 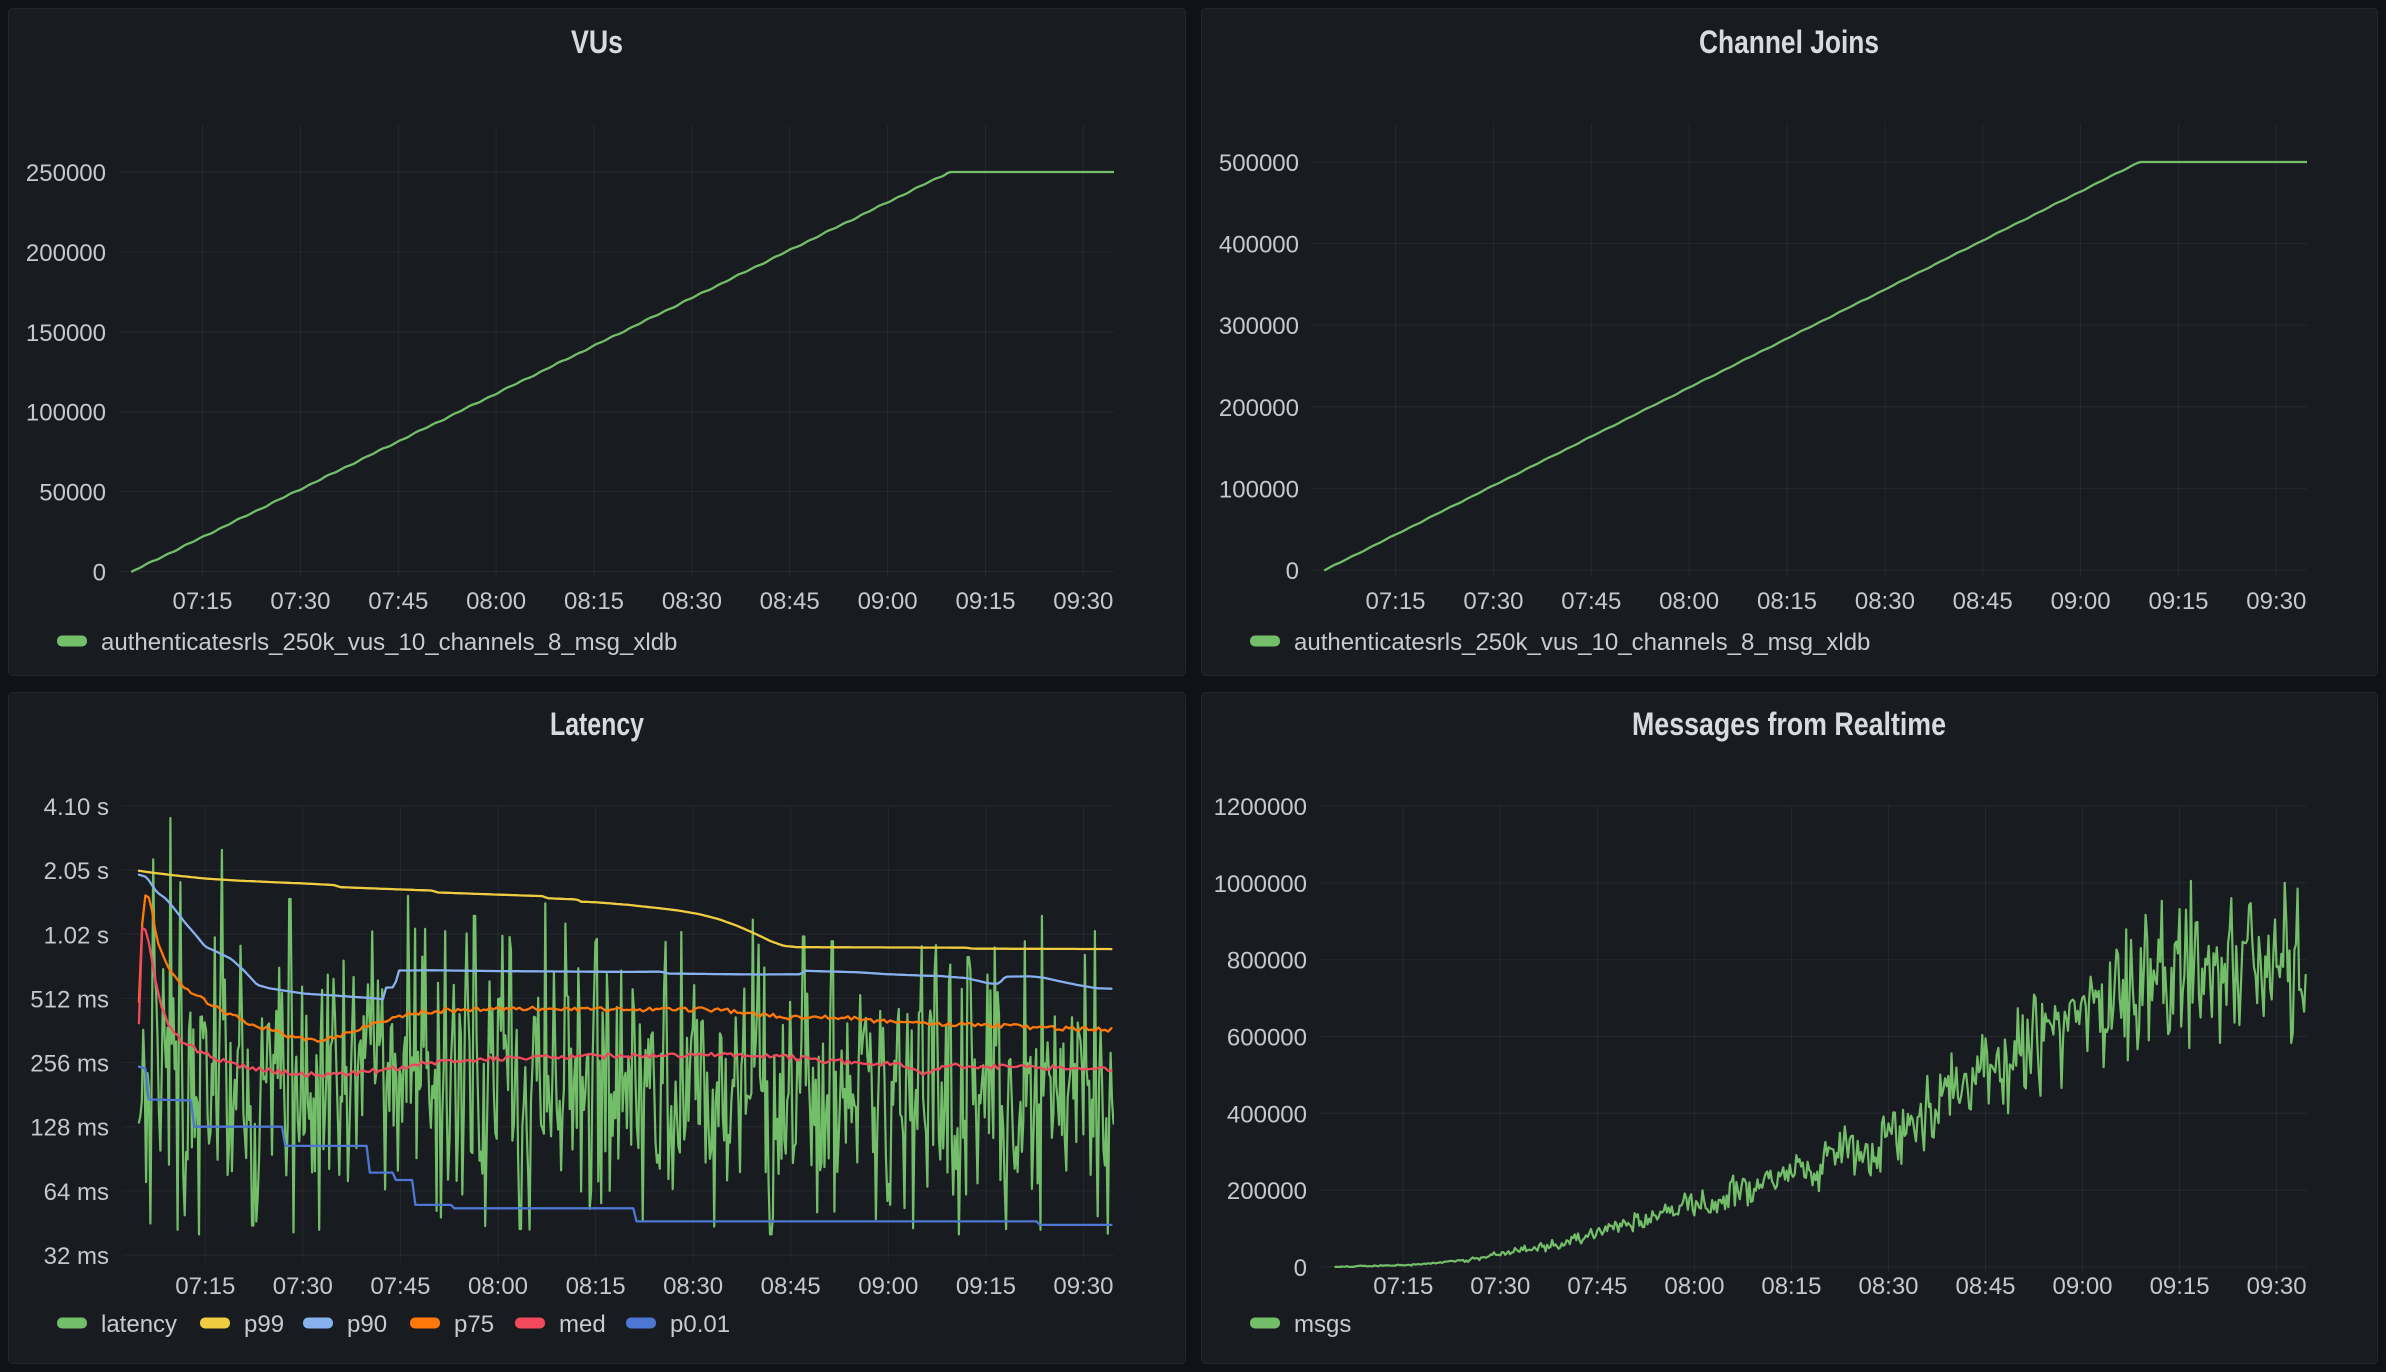 What do you see at coordinates (367, 1324) in the screenshot?
I see `svg-text: p90` at bounding box center [367, 1324].